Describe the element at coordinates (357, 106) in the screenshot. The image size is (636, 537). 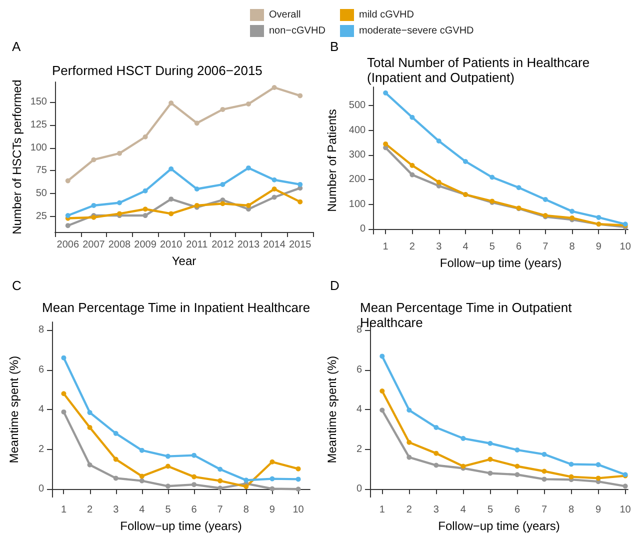
I see `y-tick-label: 500` at that location.